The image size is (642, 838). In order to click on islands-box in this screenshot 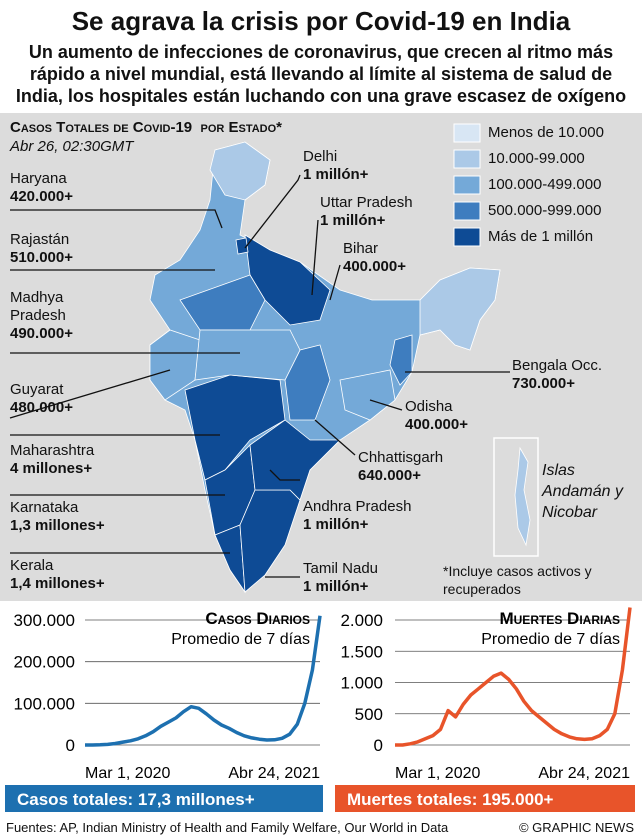, I will do `click(516, 497)`.